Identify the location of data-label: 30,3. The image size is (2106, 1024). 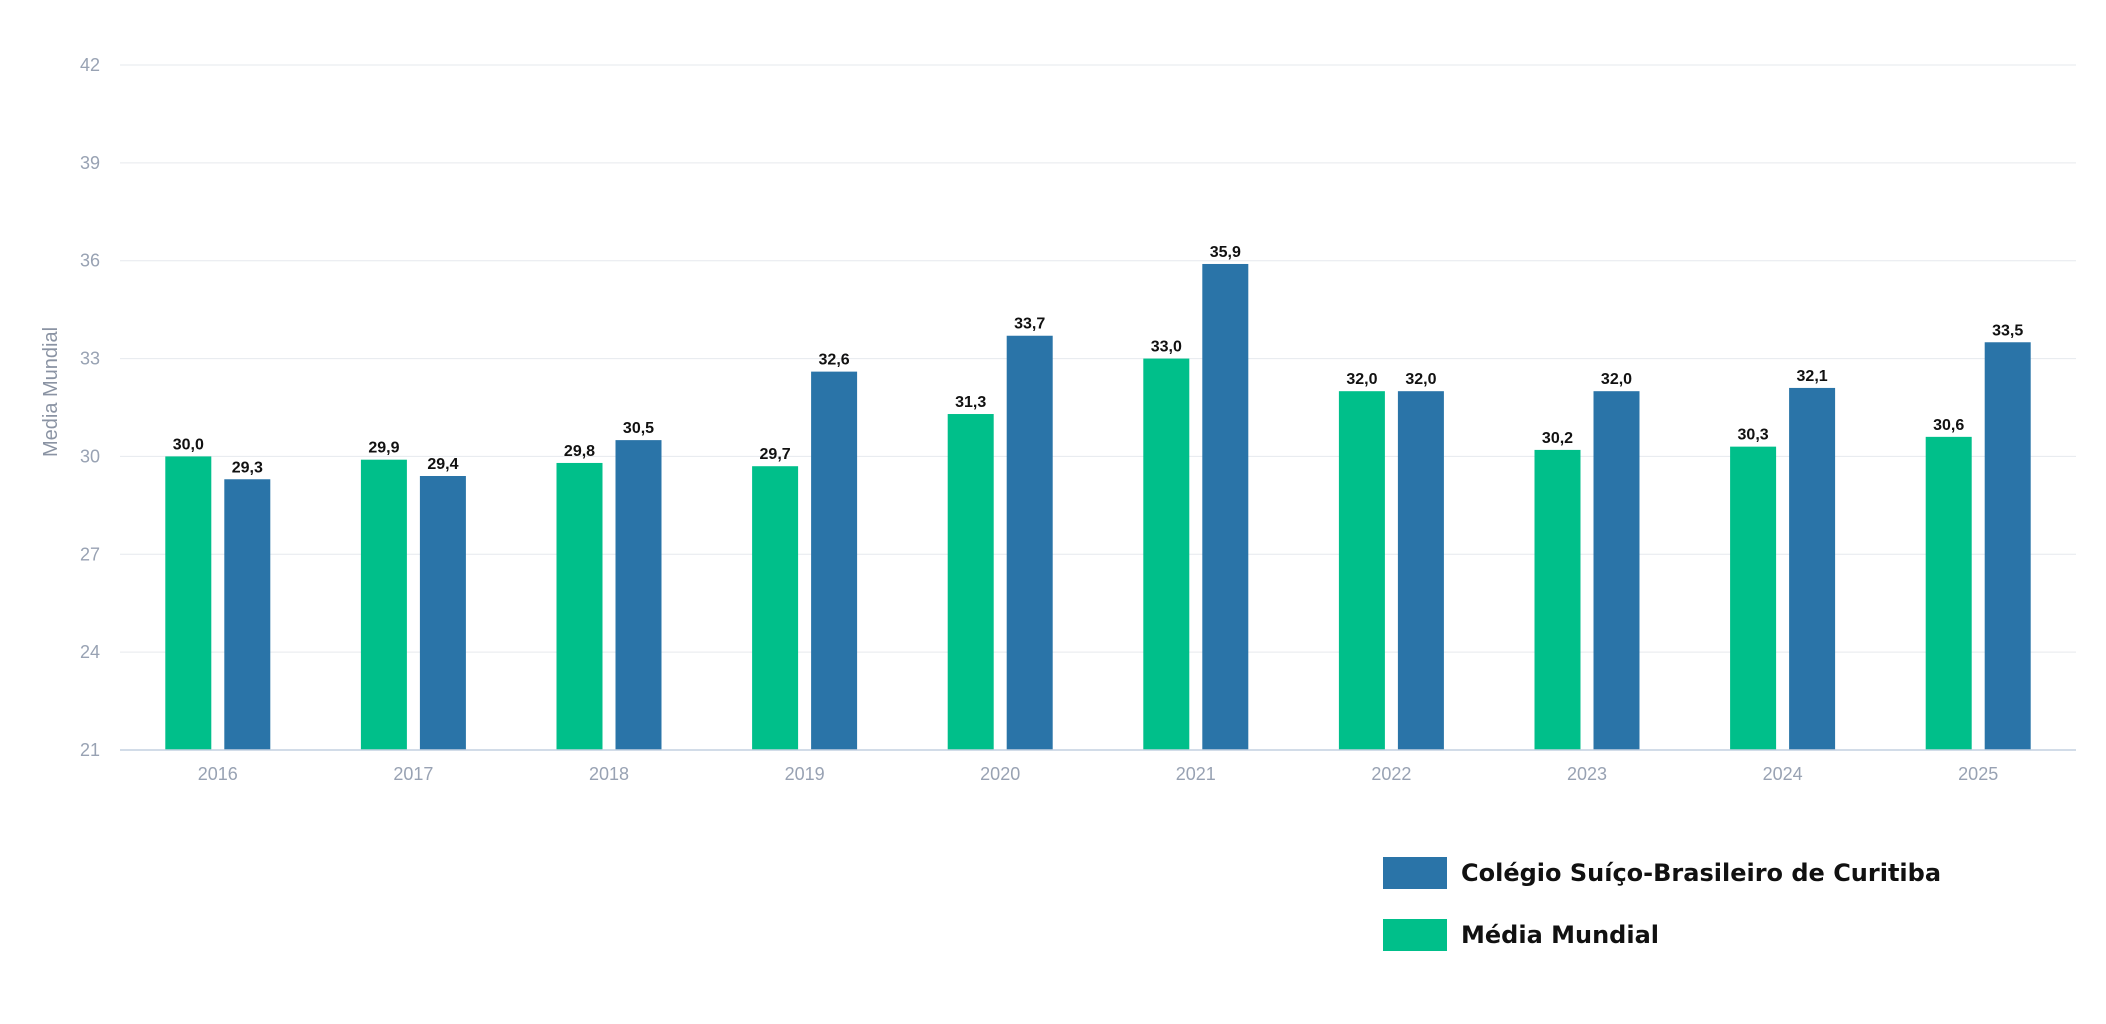
(1753, 435).